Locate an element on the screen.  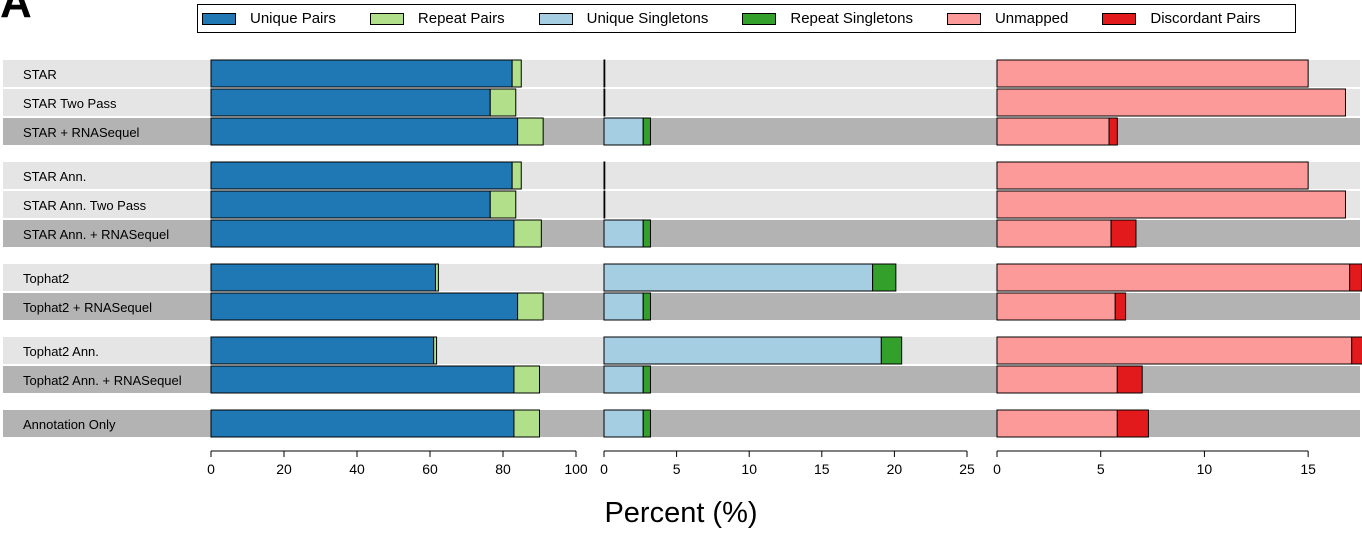
bar-unique-singletons-star-ann-rnasequel is located at coordinates (623, 233).